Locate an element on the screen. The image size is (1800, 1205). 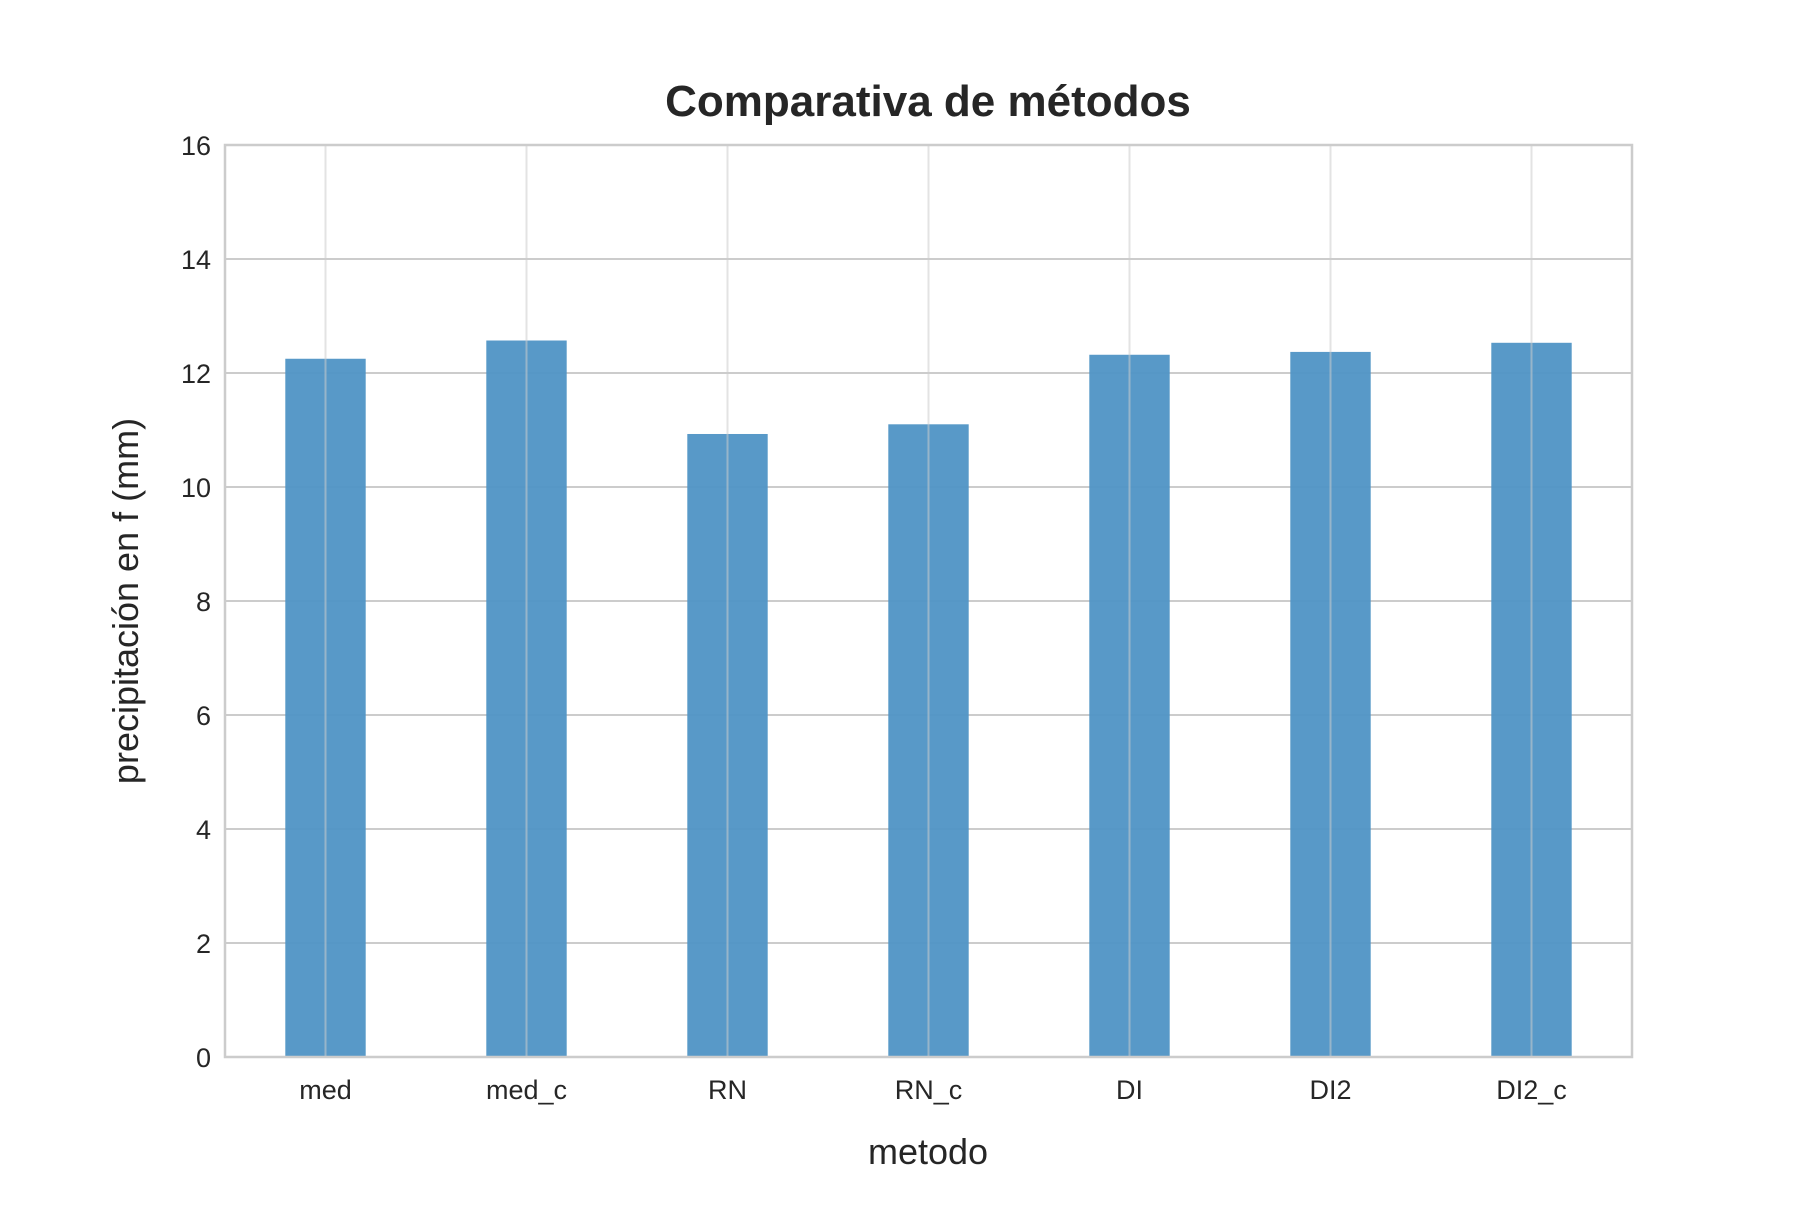
y-tick-label: 14 is located at coordinates (196, 260).